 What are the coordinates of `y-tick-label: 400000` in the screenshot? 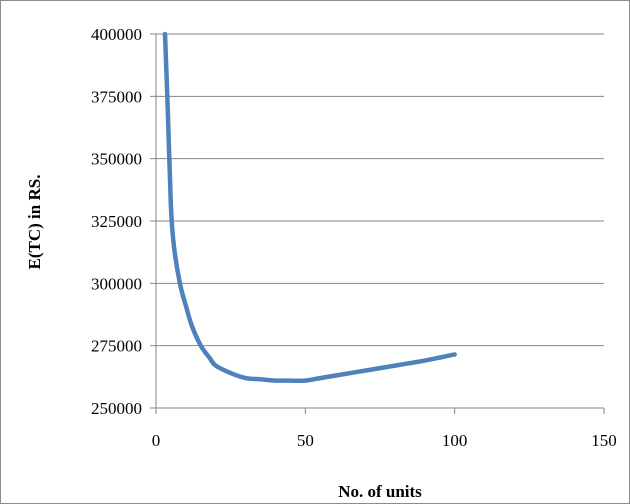 It's located at (116, 34).